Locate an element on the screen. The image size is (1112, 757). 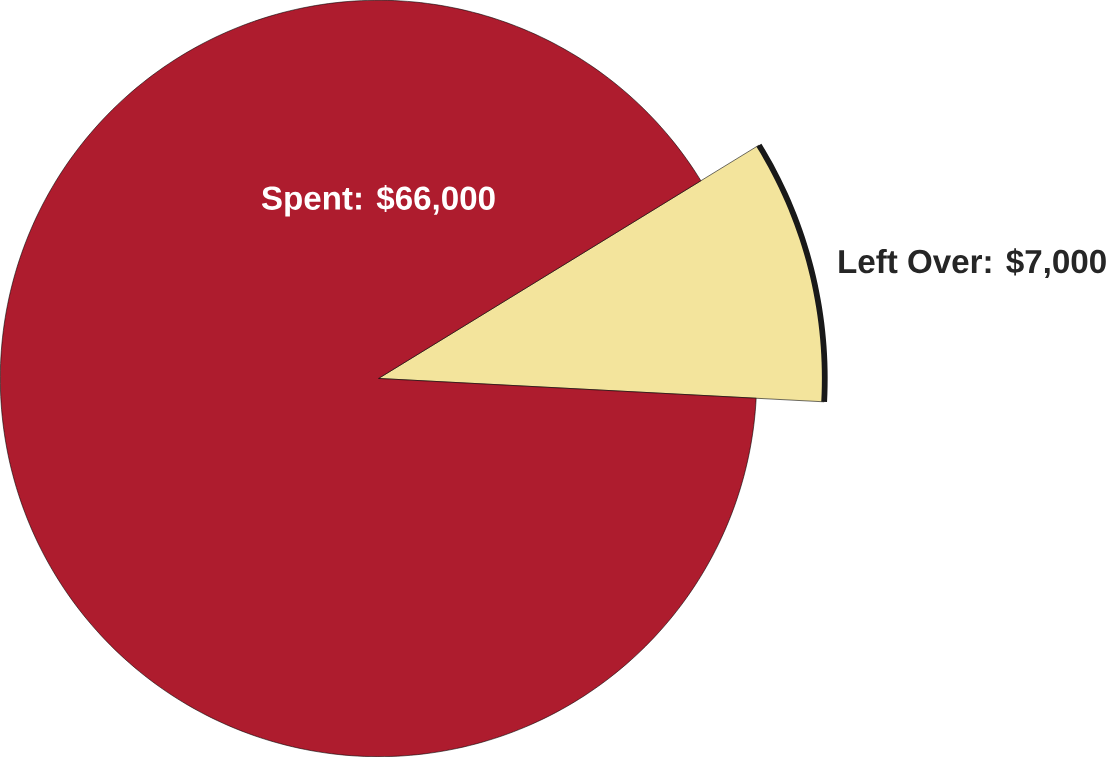
slice-label: Left Over: $7,000 is located at coordinates (972, 263).